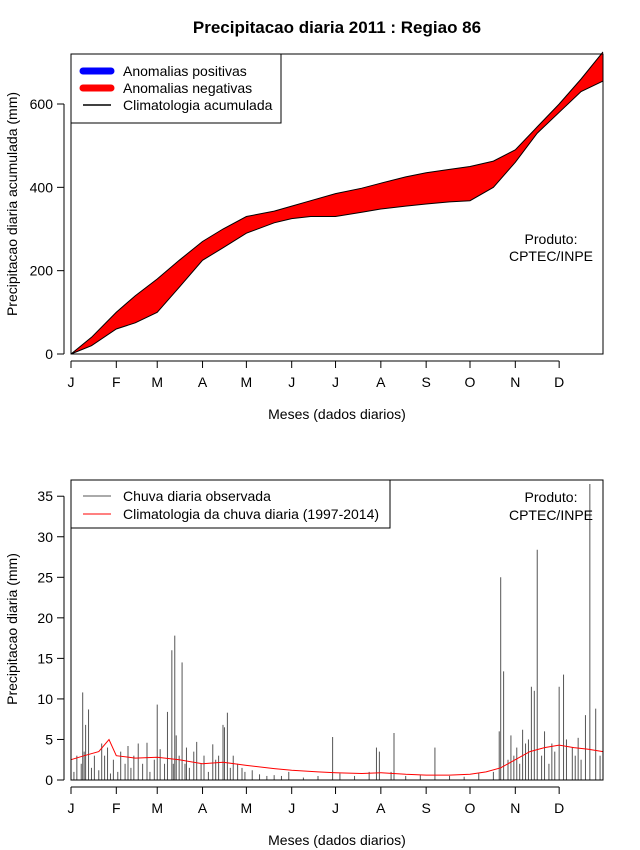 This screenshot has height=850, width=640. What do you see at coordinates (45, 618) in the screenshot?
I see `y-tick-label: 20` at bounding box center [45, 618].